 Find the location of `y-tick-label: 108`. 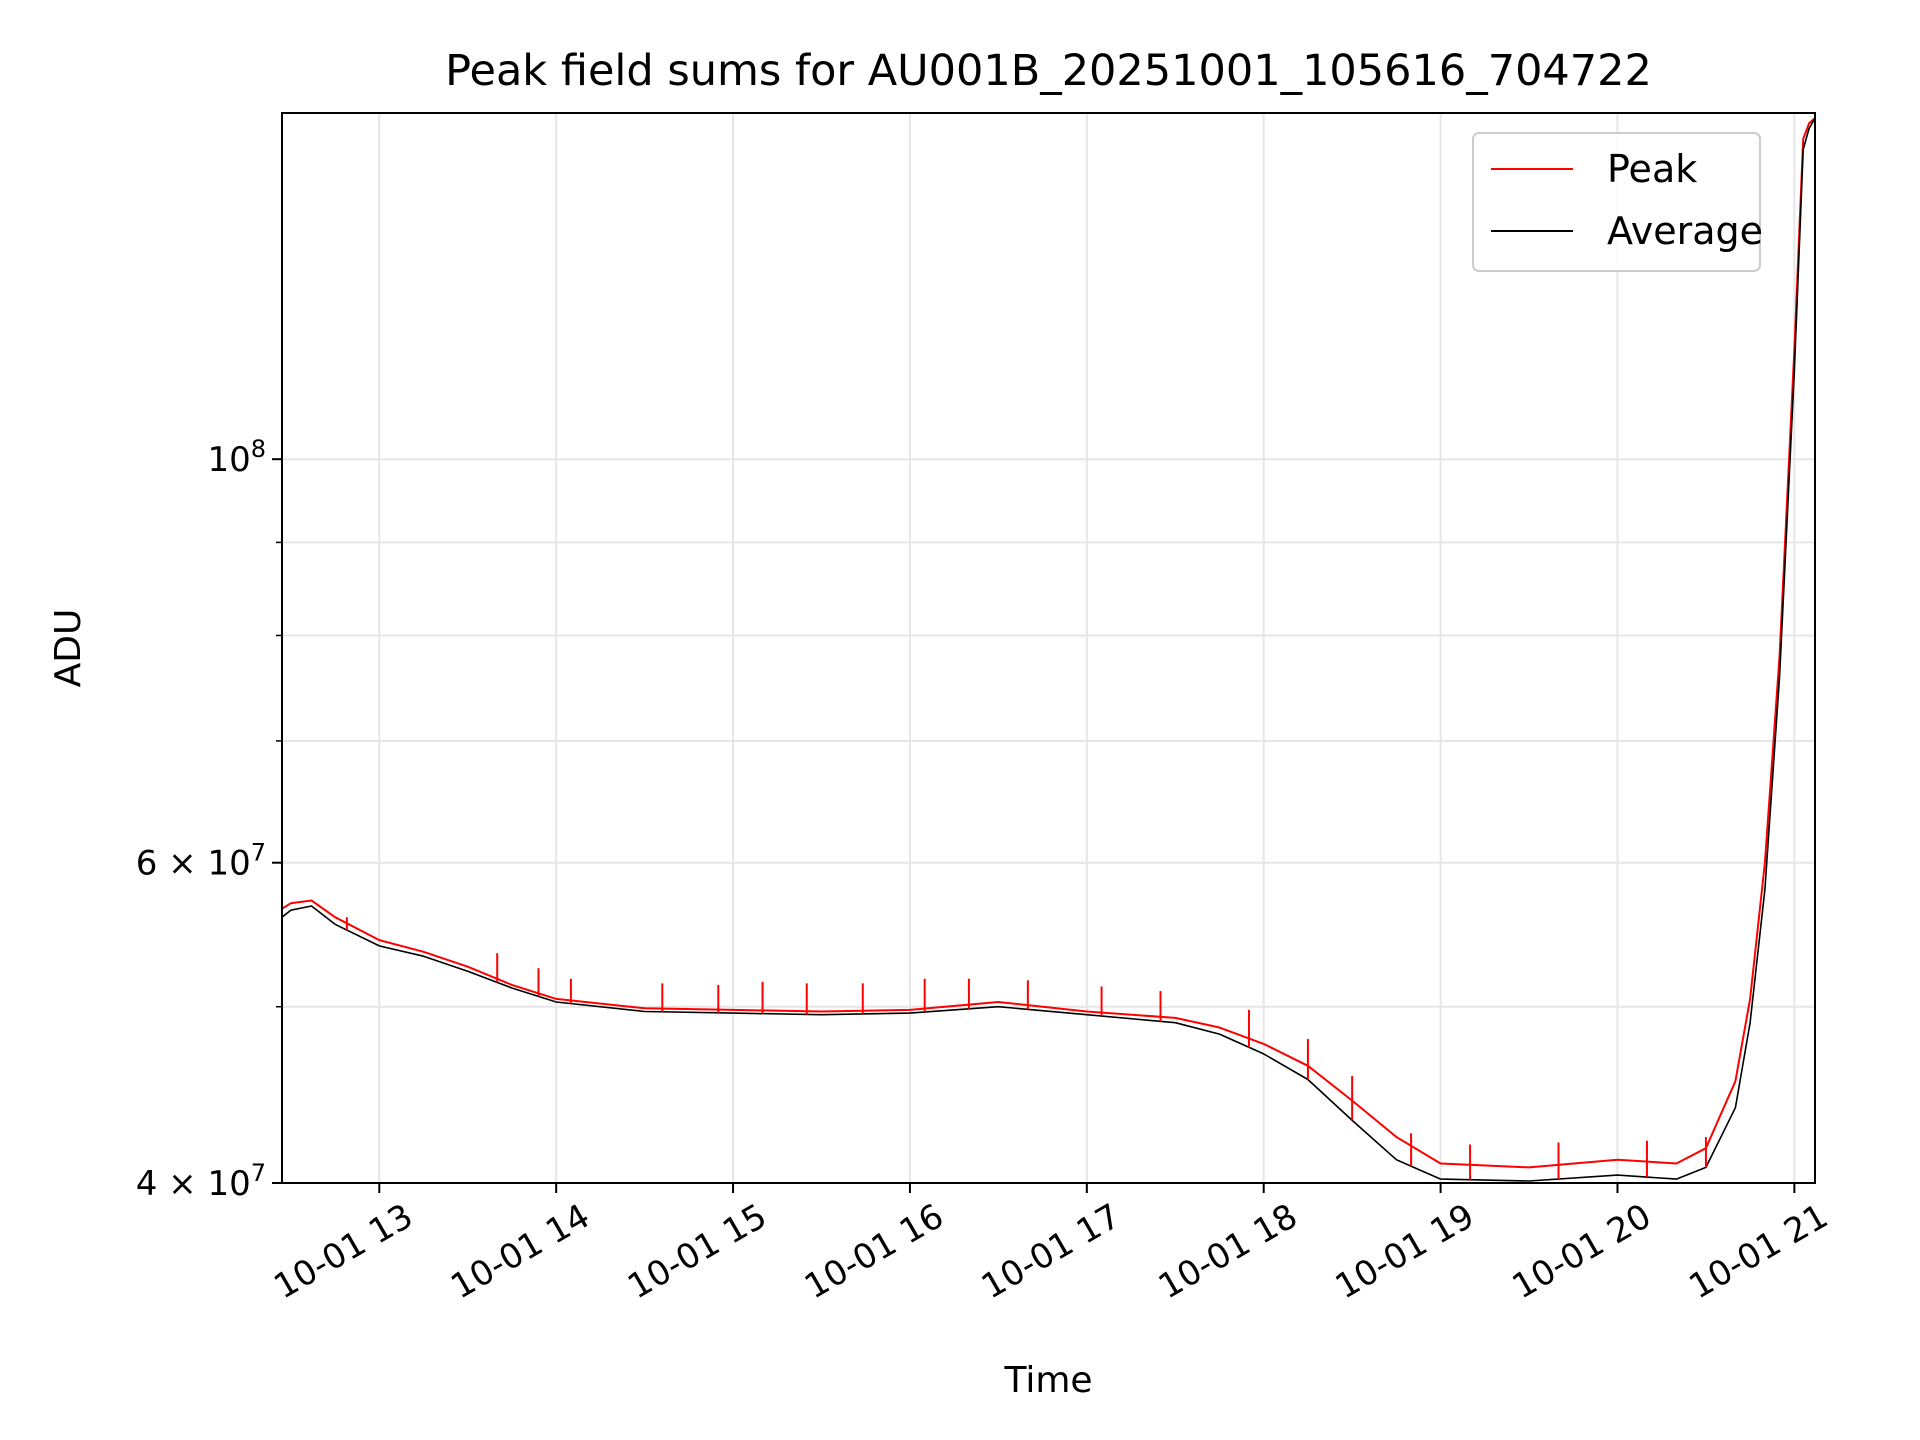

y-tick-label: 108 is located at coordinates (236, 457).